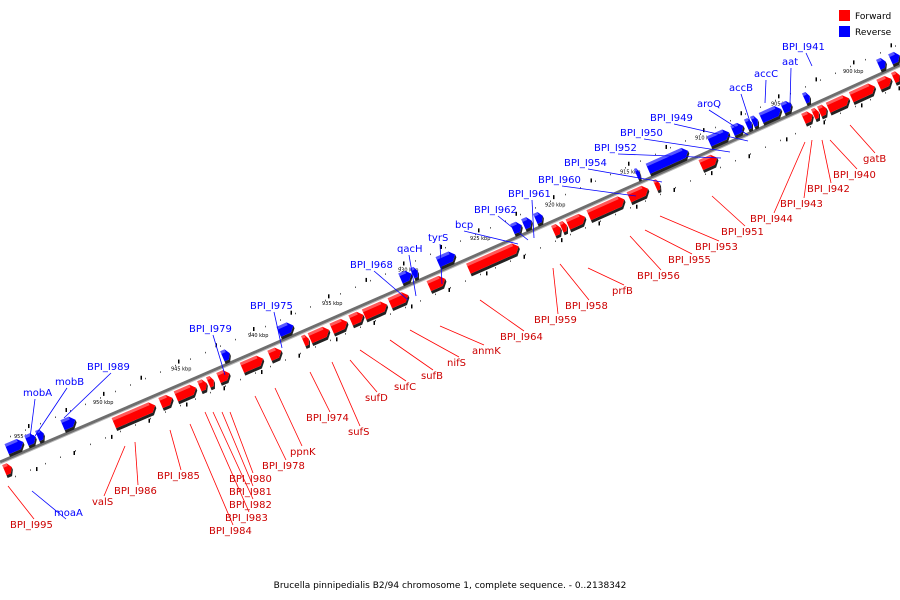  What do you see at coordinates (521, 337) in the screenshot?
I see `gene-label: BPI_I964` at bounding box center [521, 337].